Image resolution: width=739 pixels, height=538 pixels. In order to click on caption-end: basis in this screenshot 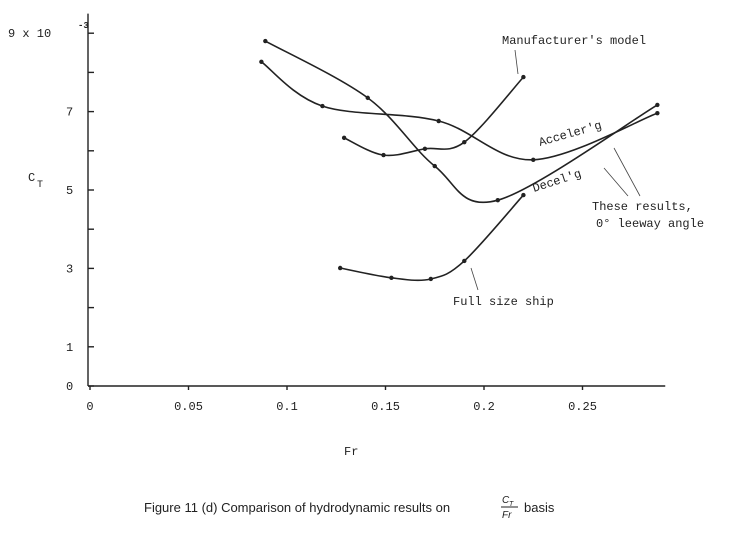, I will do `click(539, 507)`.